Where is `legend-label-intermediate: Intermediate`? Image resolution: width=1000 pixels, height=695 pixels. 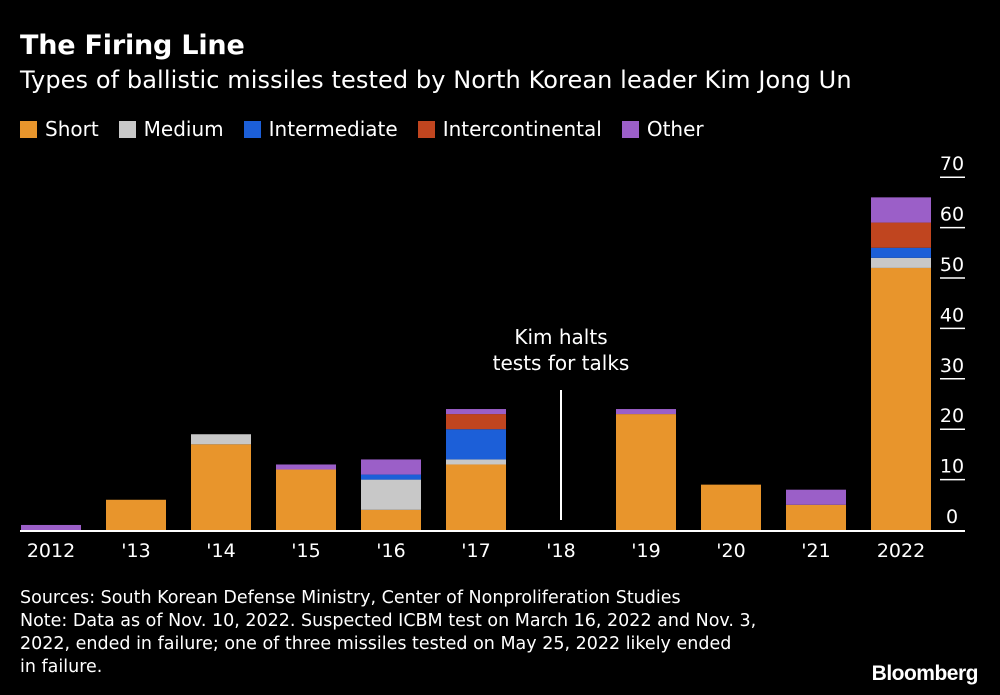 legend-label-intermediate: Intermediate is located at coordinates (333, 129).